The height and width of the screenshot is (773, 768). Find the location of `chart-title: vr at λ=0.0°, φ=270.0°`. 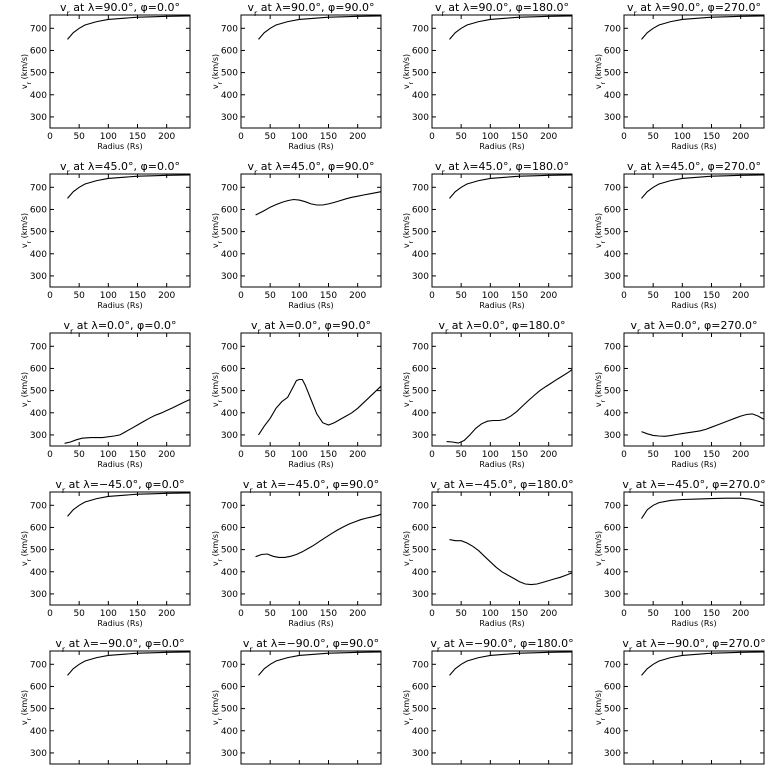

chart-title: vr at λ=0.0°, φ=270.0° is located at coordinates (693, 327).